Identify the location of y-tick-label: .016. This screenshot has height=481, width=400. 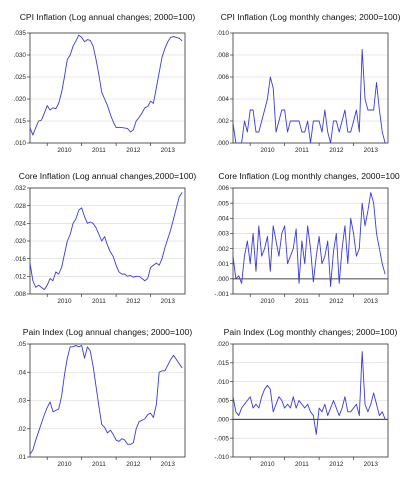
(20, 259).